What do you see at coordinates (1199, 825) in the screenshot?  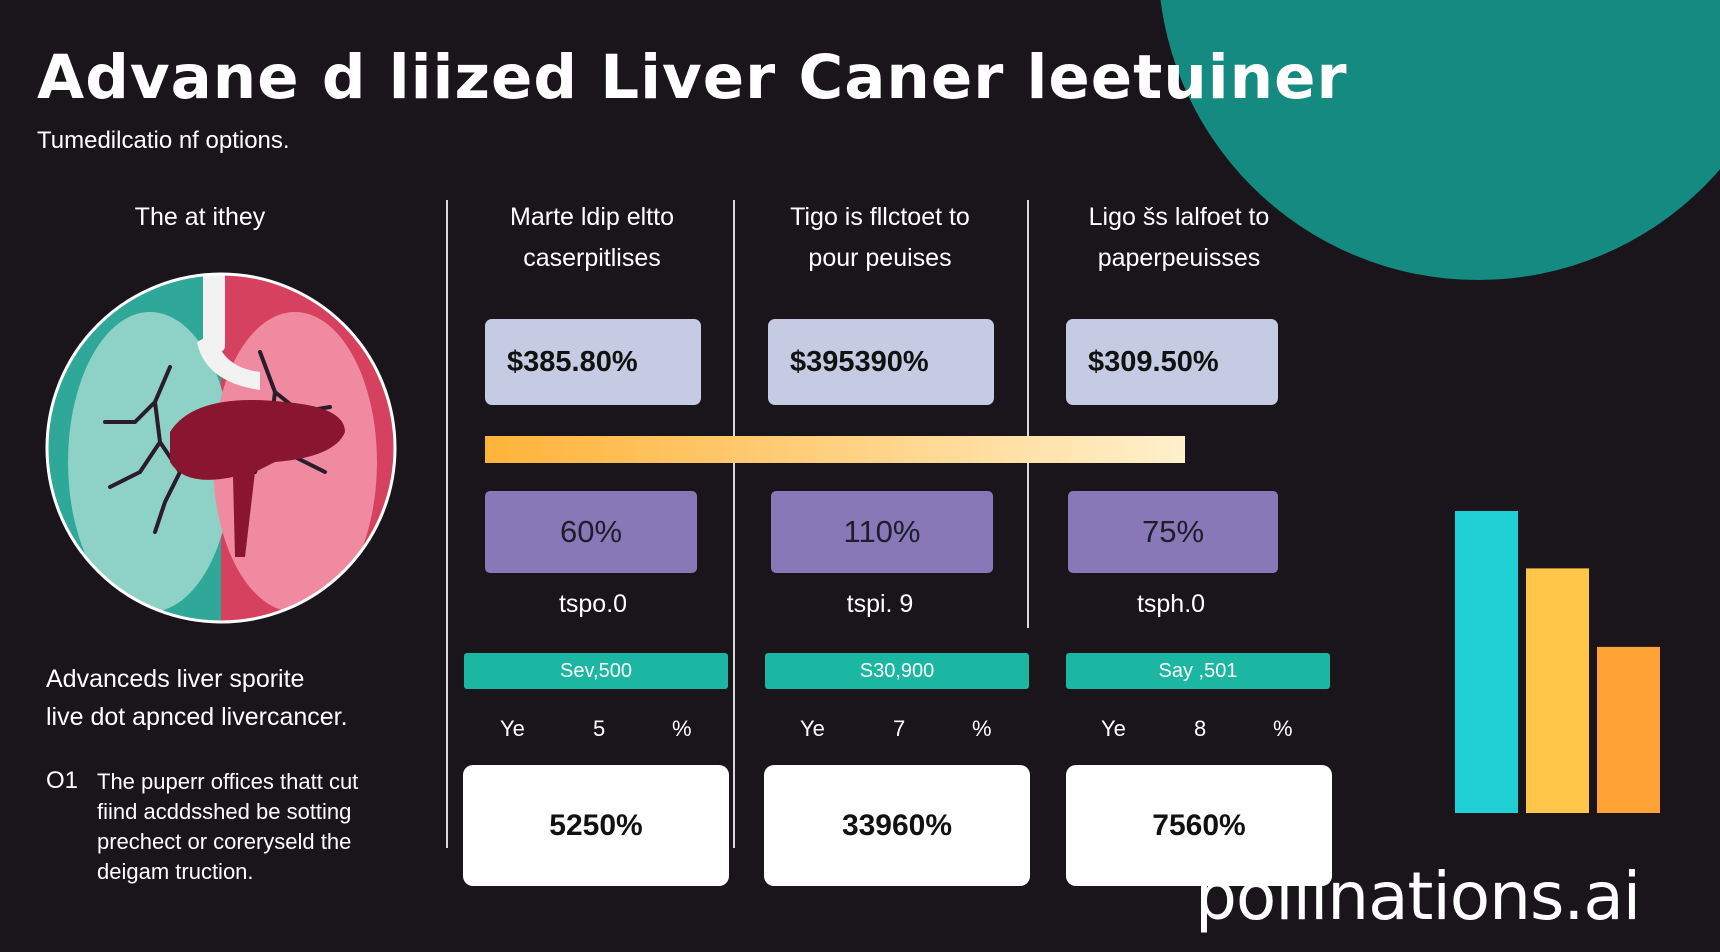 I see `result-card: 7560%` at bounding box center [1199, 825].